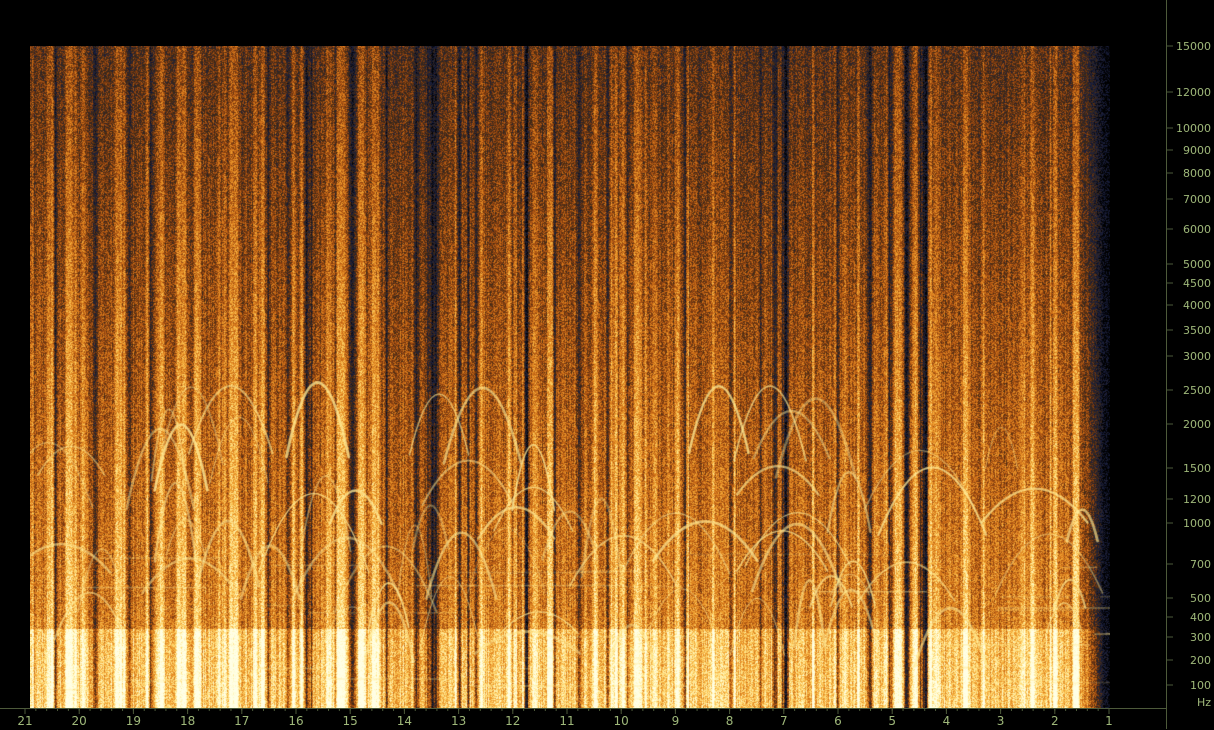 Image resolution: width=1214 pixels, height=730 pixels. I want to click on x-tick-label: 9, so click(676, 721).